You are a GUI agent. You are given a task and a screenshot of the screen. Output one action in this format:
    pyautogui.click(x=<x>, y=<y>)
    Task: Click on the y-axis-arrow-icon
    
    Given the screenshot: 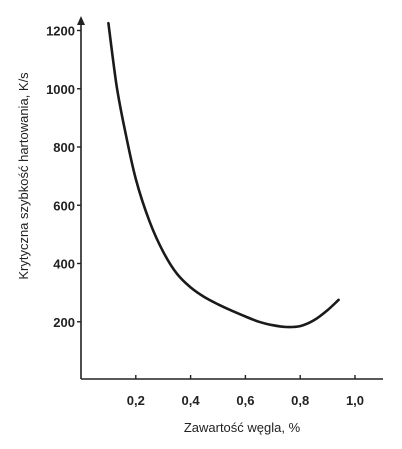 What is the action you would take?
    pyautogui.click(x=81, y=20)
    